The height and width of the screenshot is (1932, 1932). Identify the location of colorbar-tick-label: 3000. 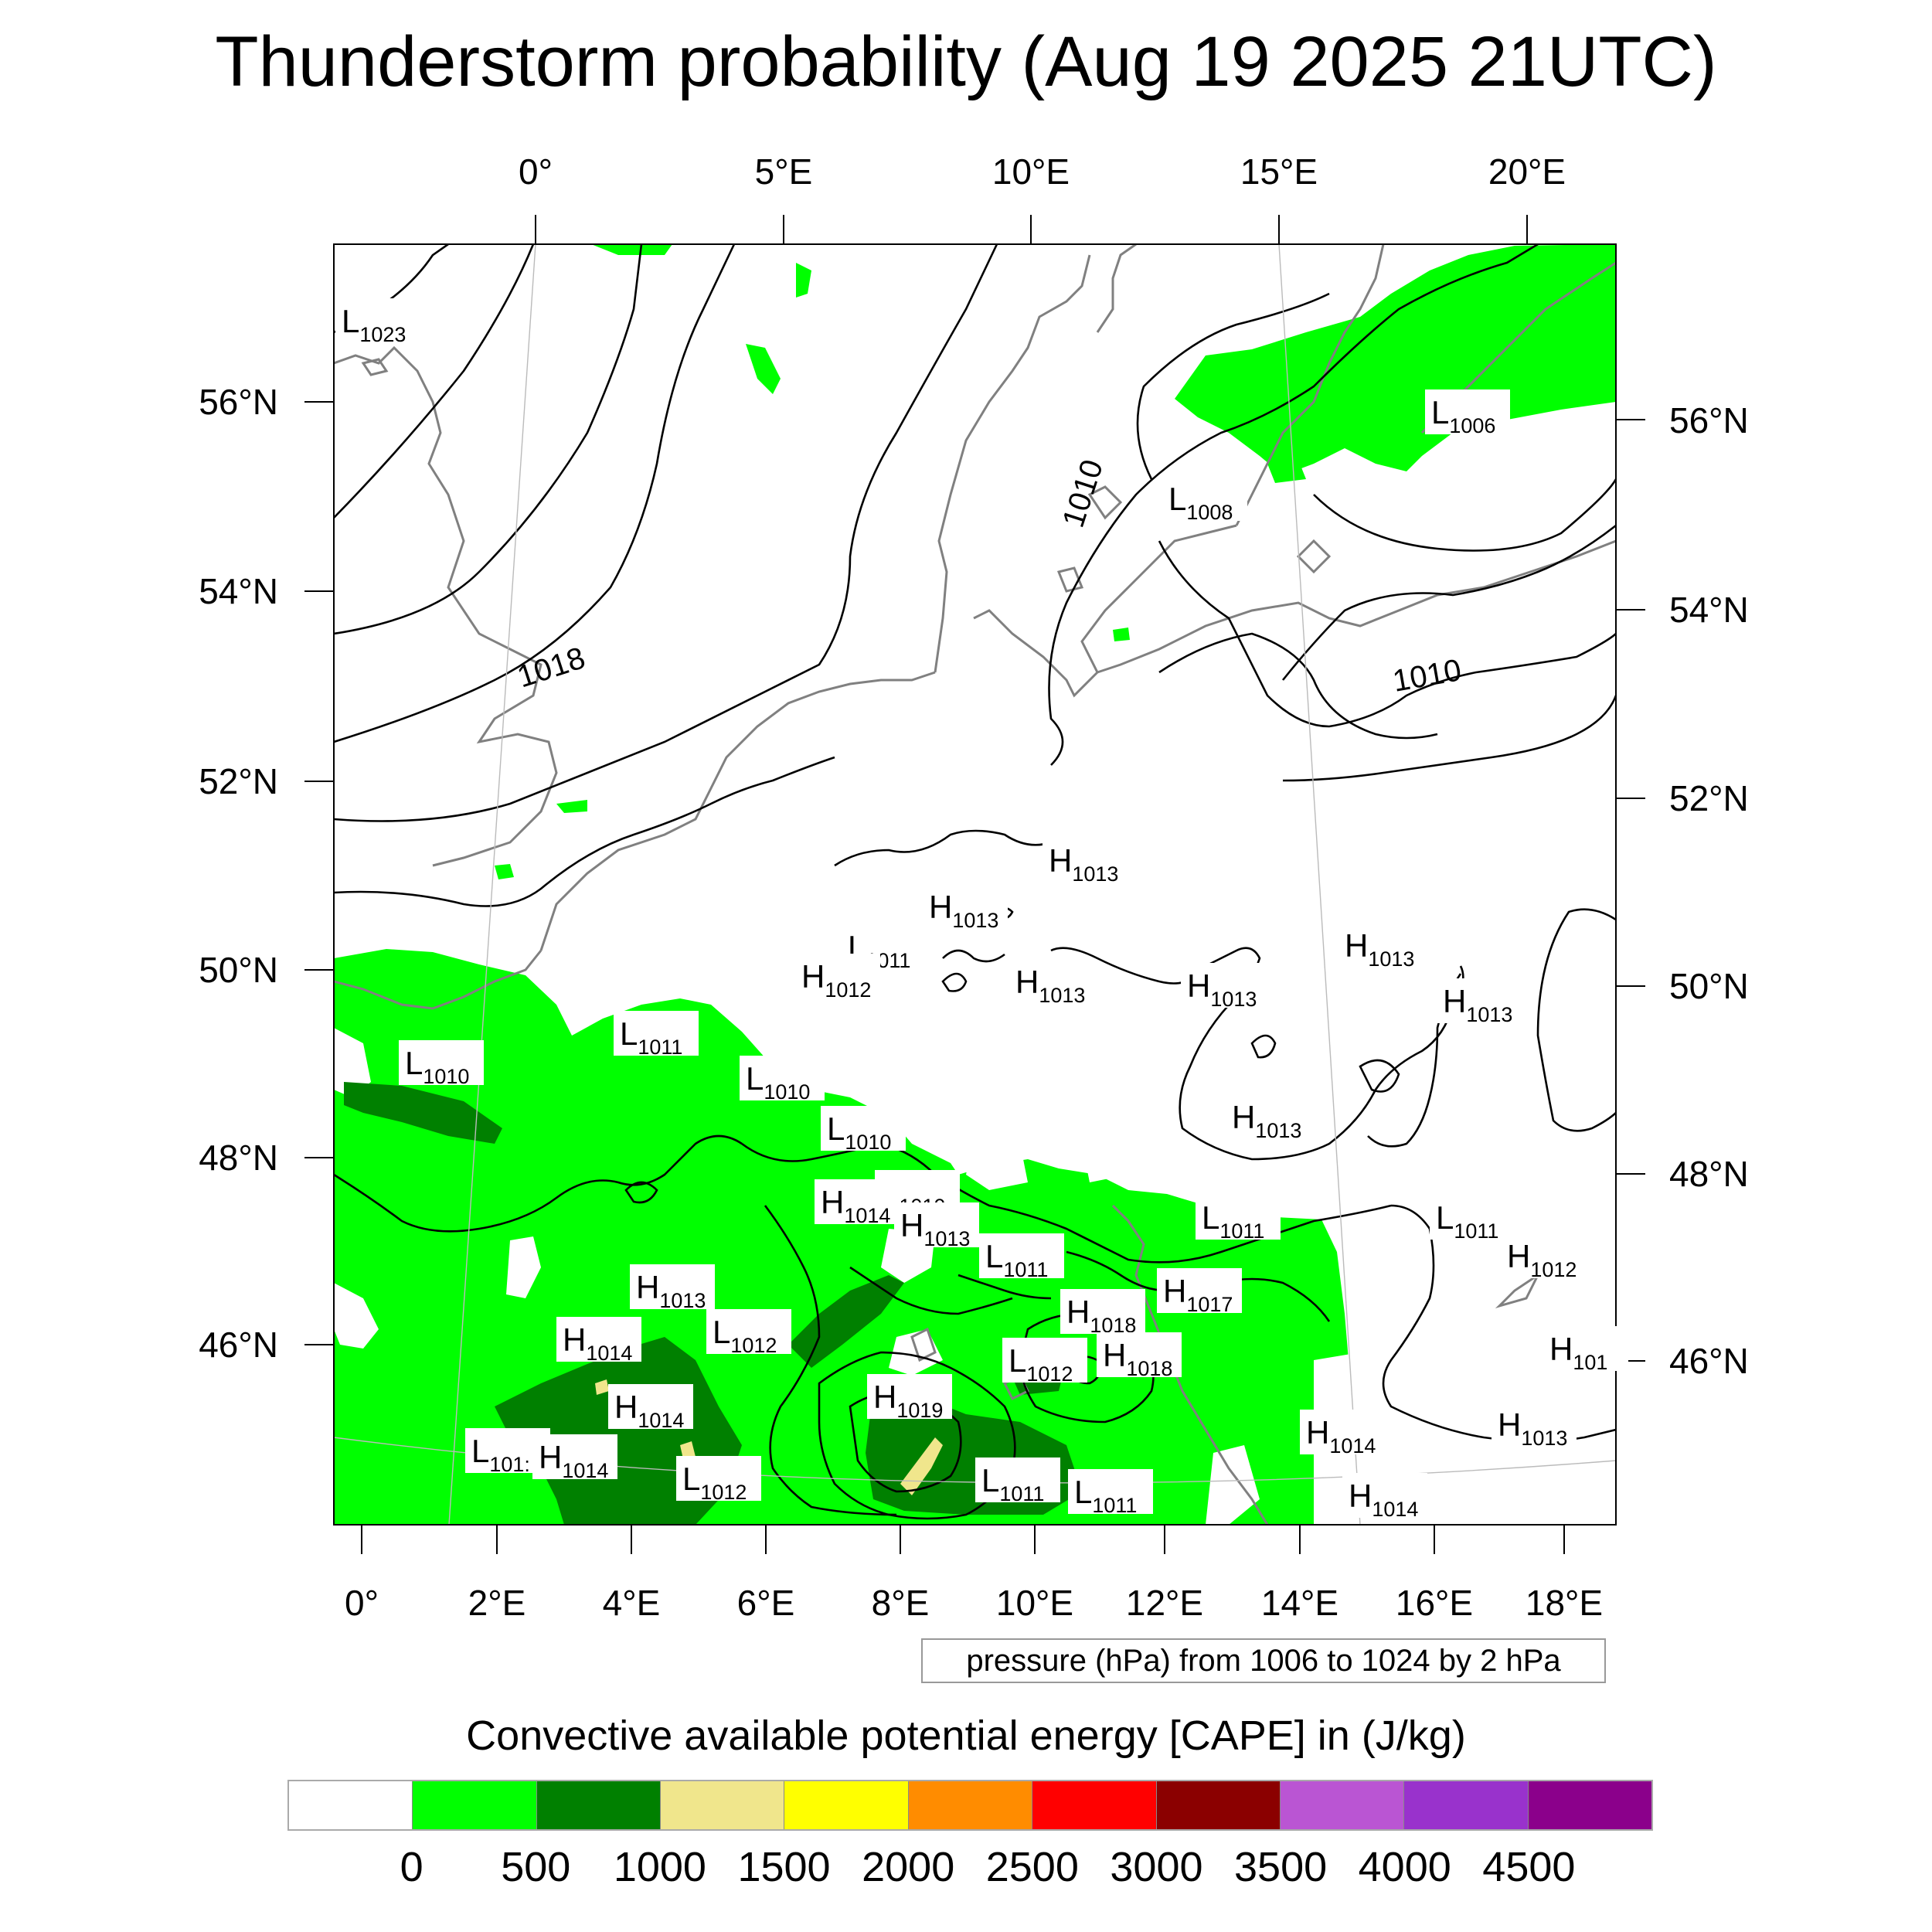
(1156, 1867).